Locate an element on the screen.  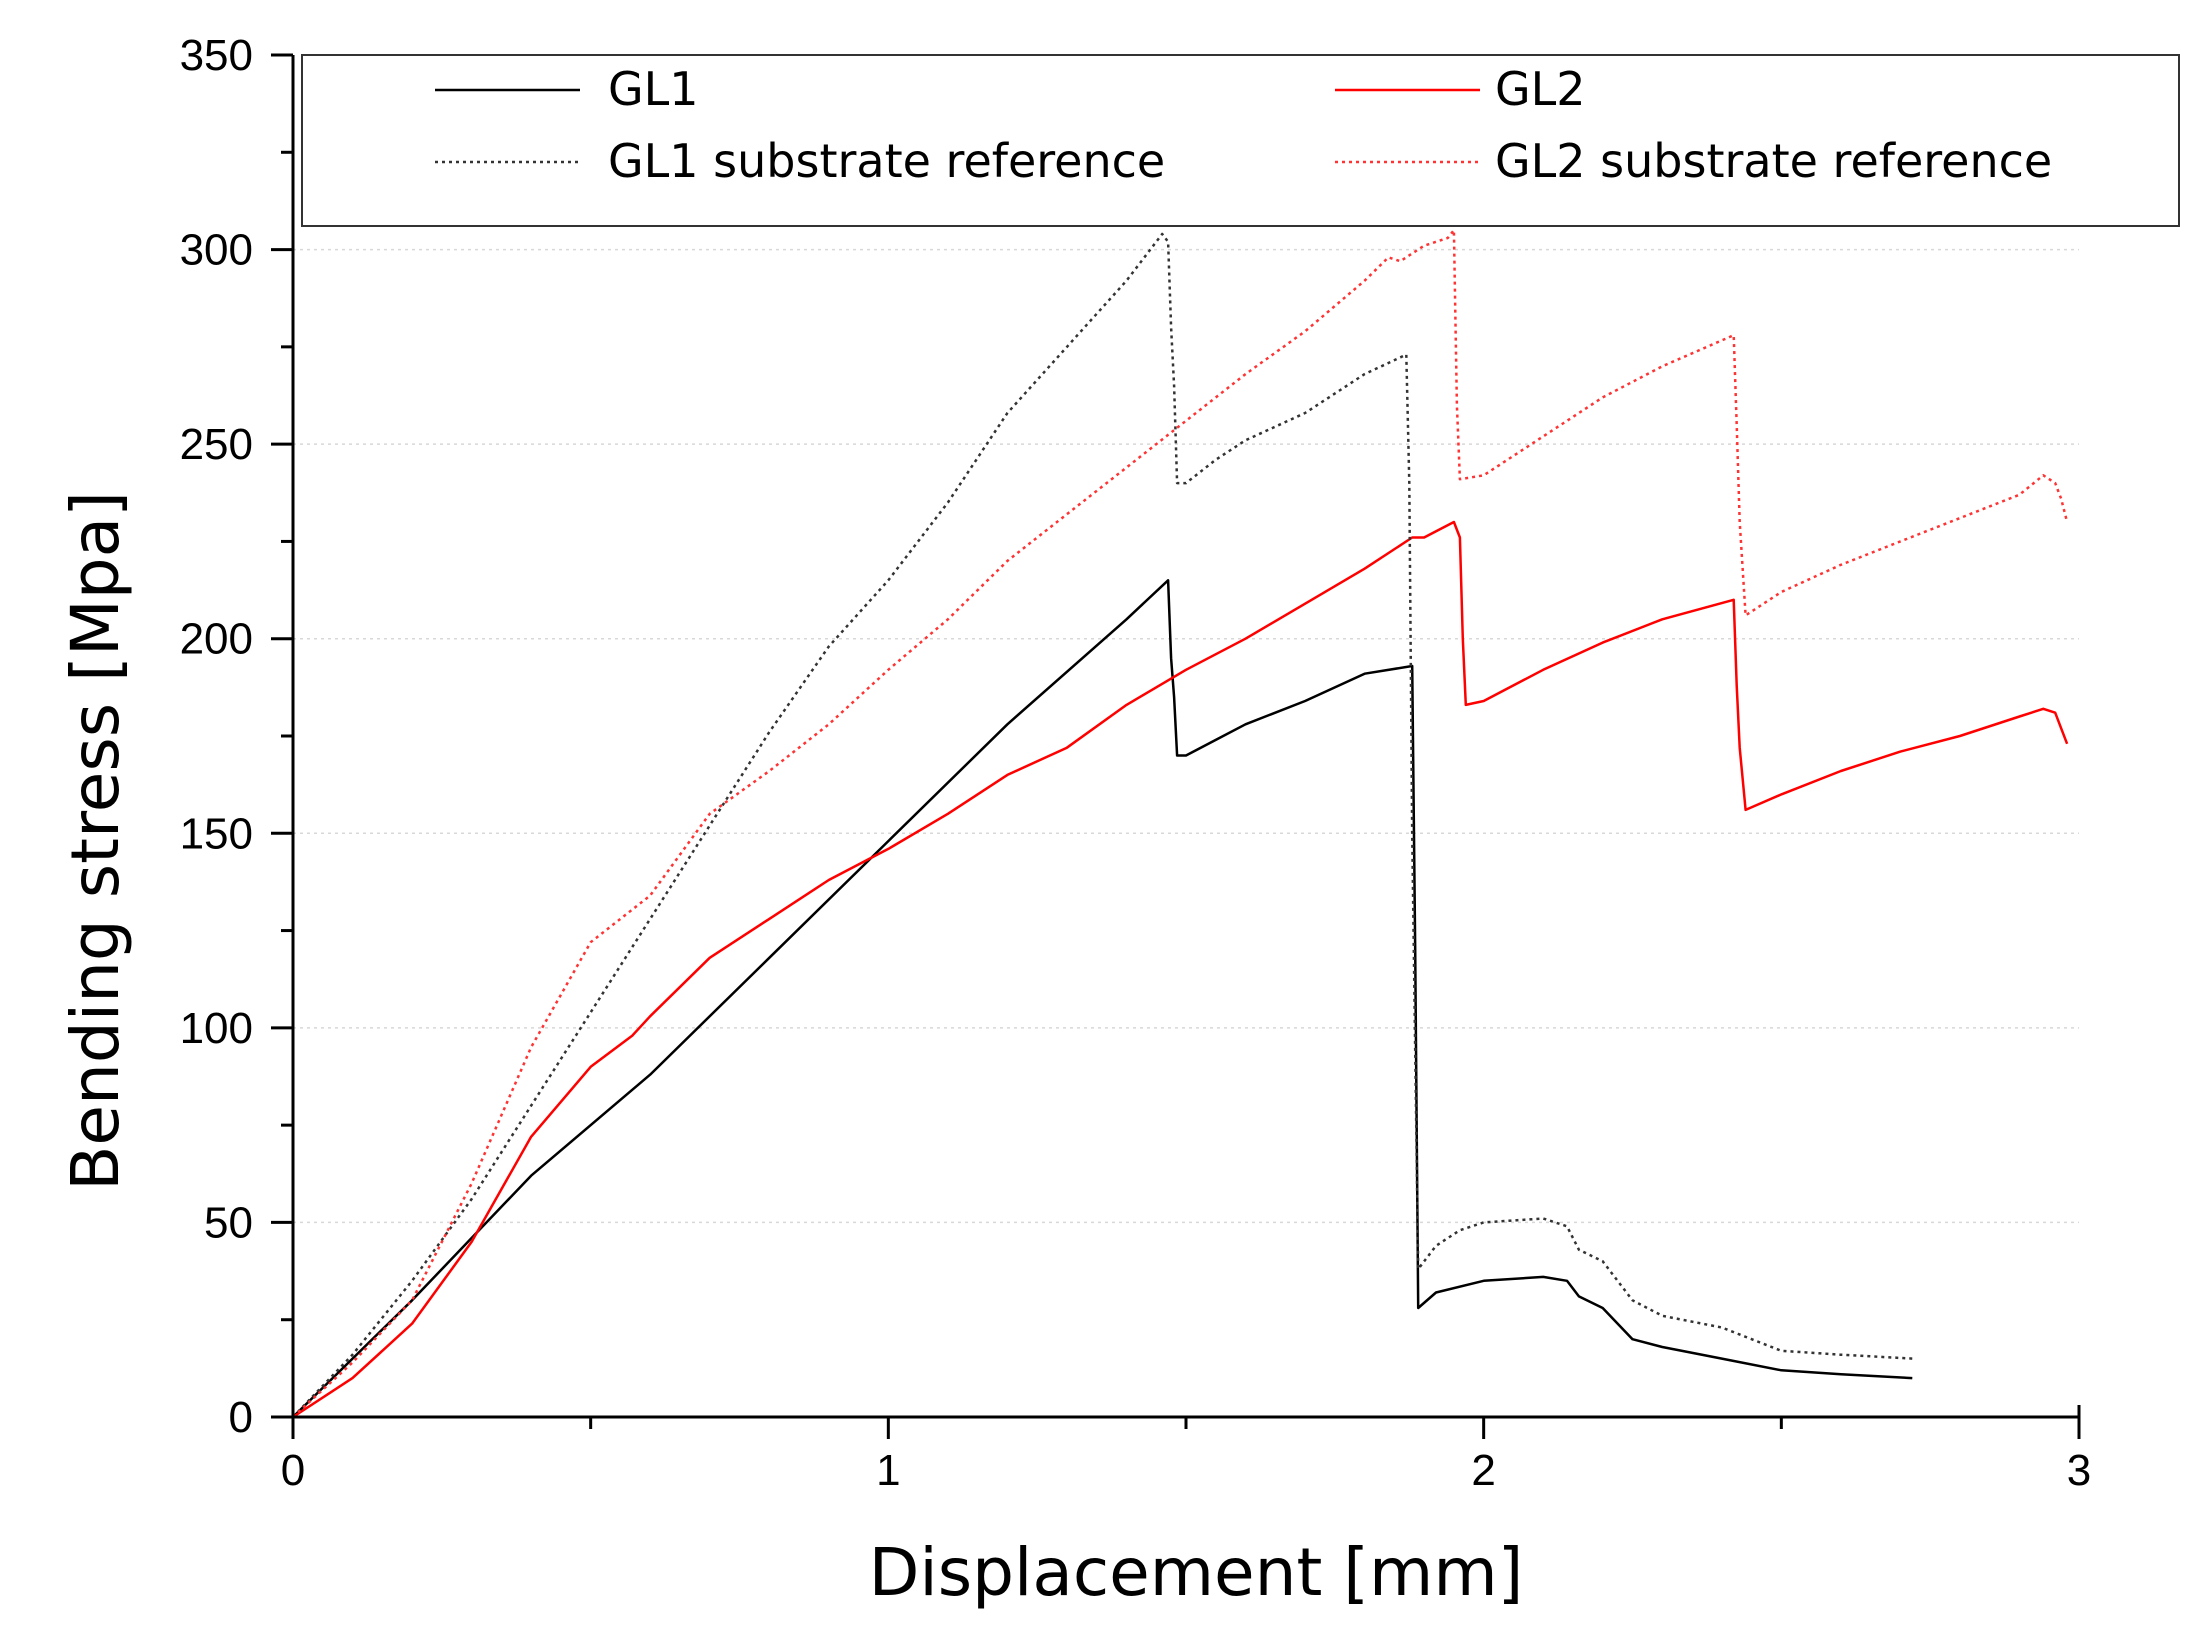
y-tick-label-0: 0 is located at coordinates (241, 1417).